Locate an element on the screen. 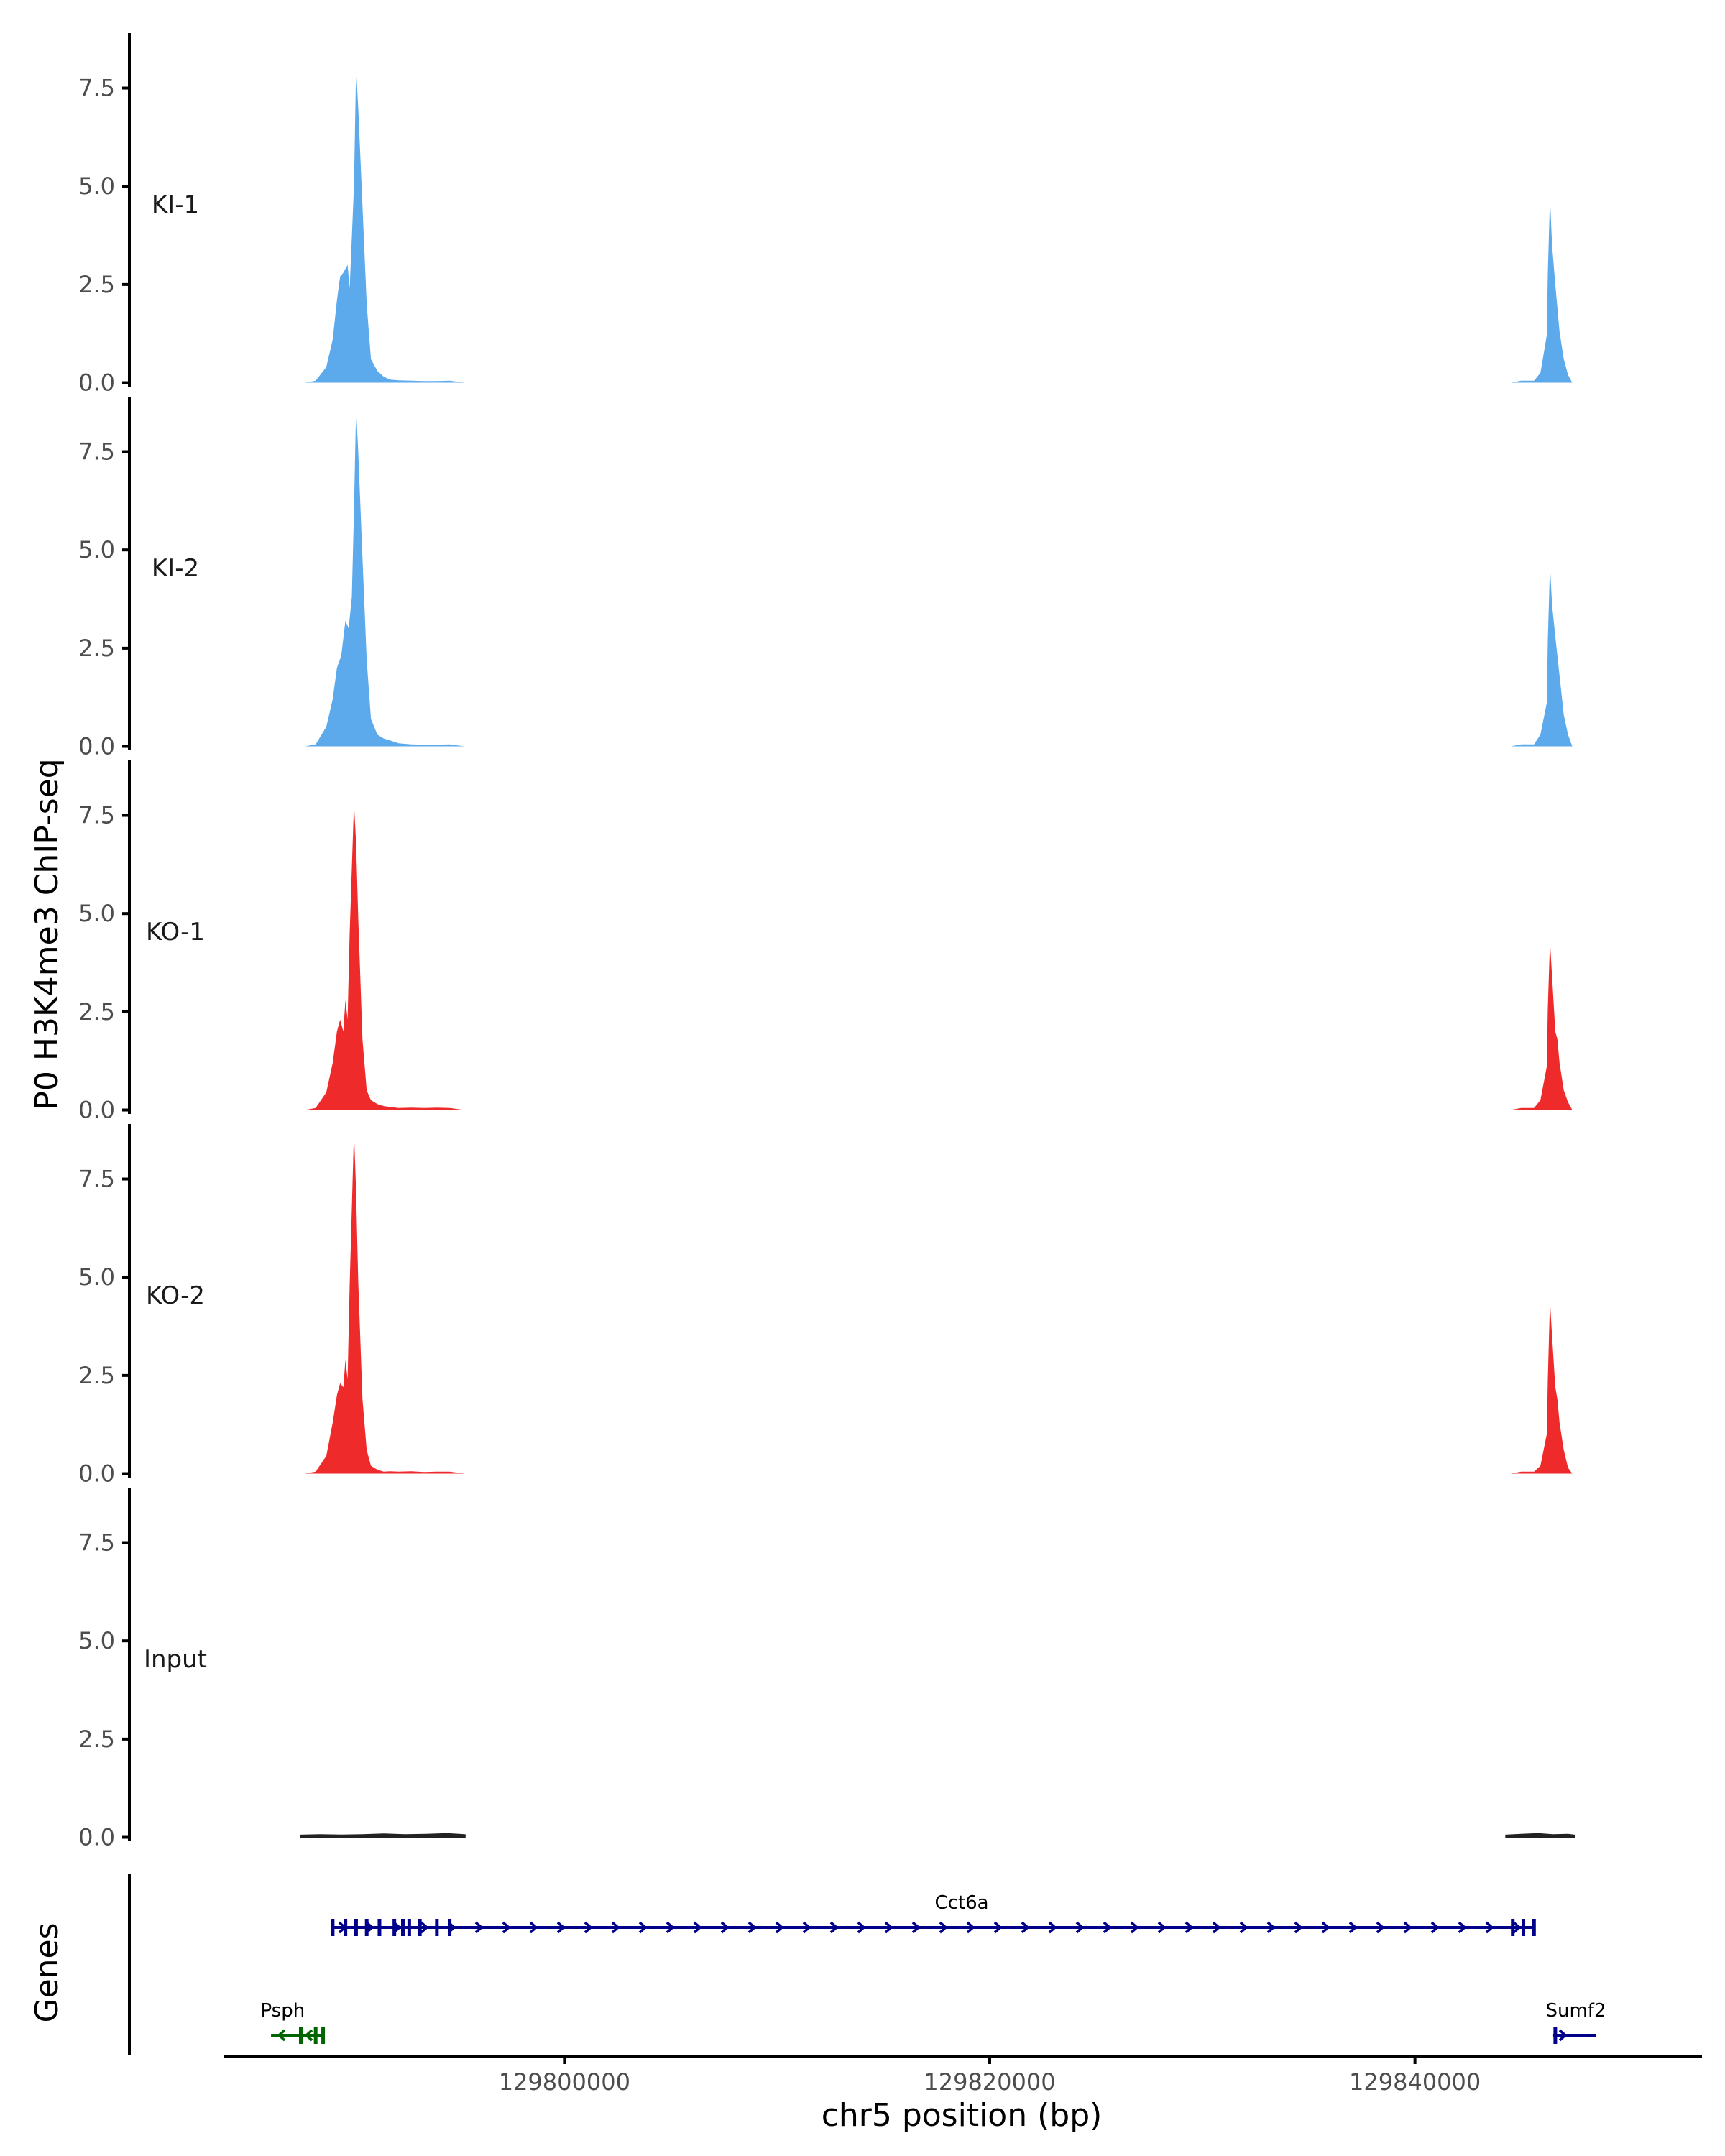 Image resolution: width=1725 pixels, height=2156 pixels. y-axis-title: P0 H3K4me3 ChIP-seq is located at coordinates (47, 934).